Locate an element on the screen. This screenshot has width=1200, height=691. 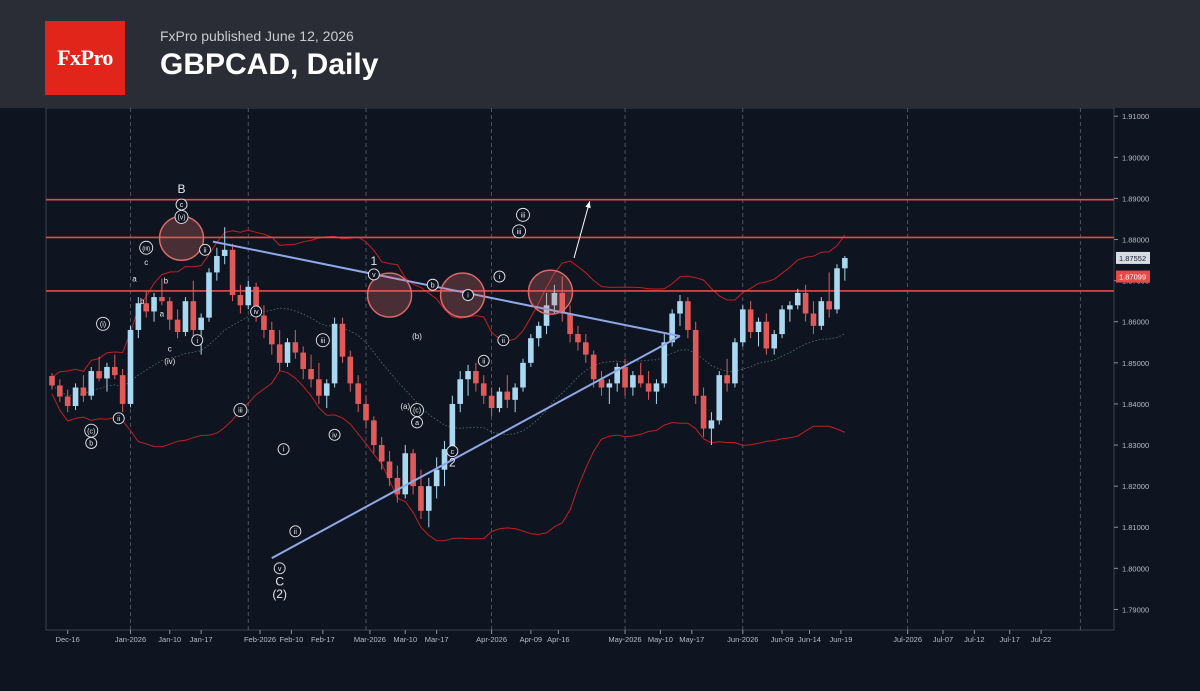
x-tick-label: Jun-09 is located at coordinates (782, 639).